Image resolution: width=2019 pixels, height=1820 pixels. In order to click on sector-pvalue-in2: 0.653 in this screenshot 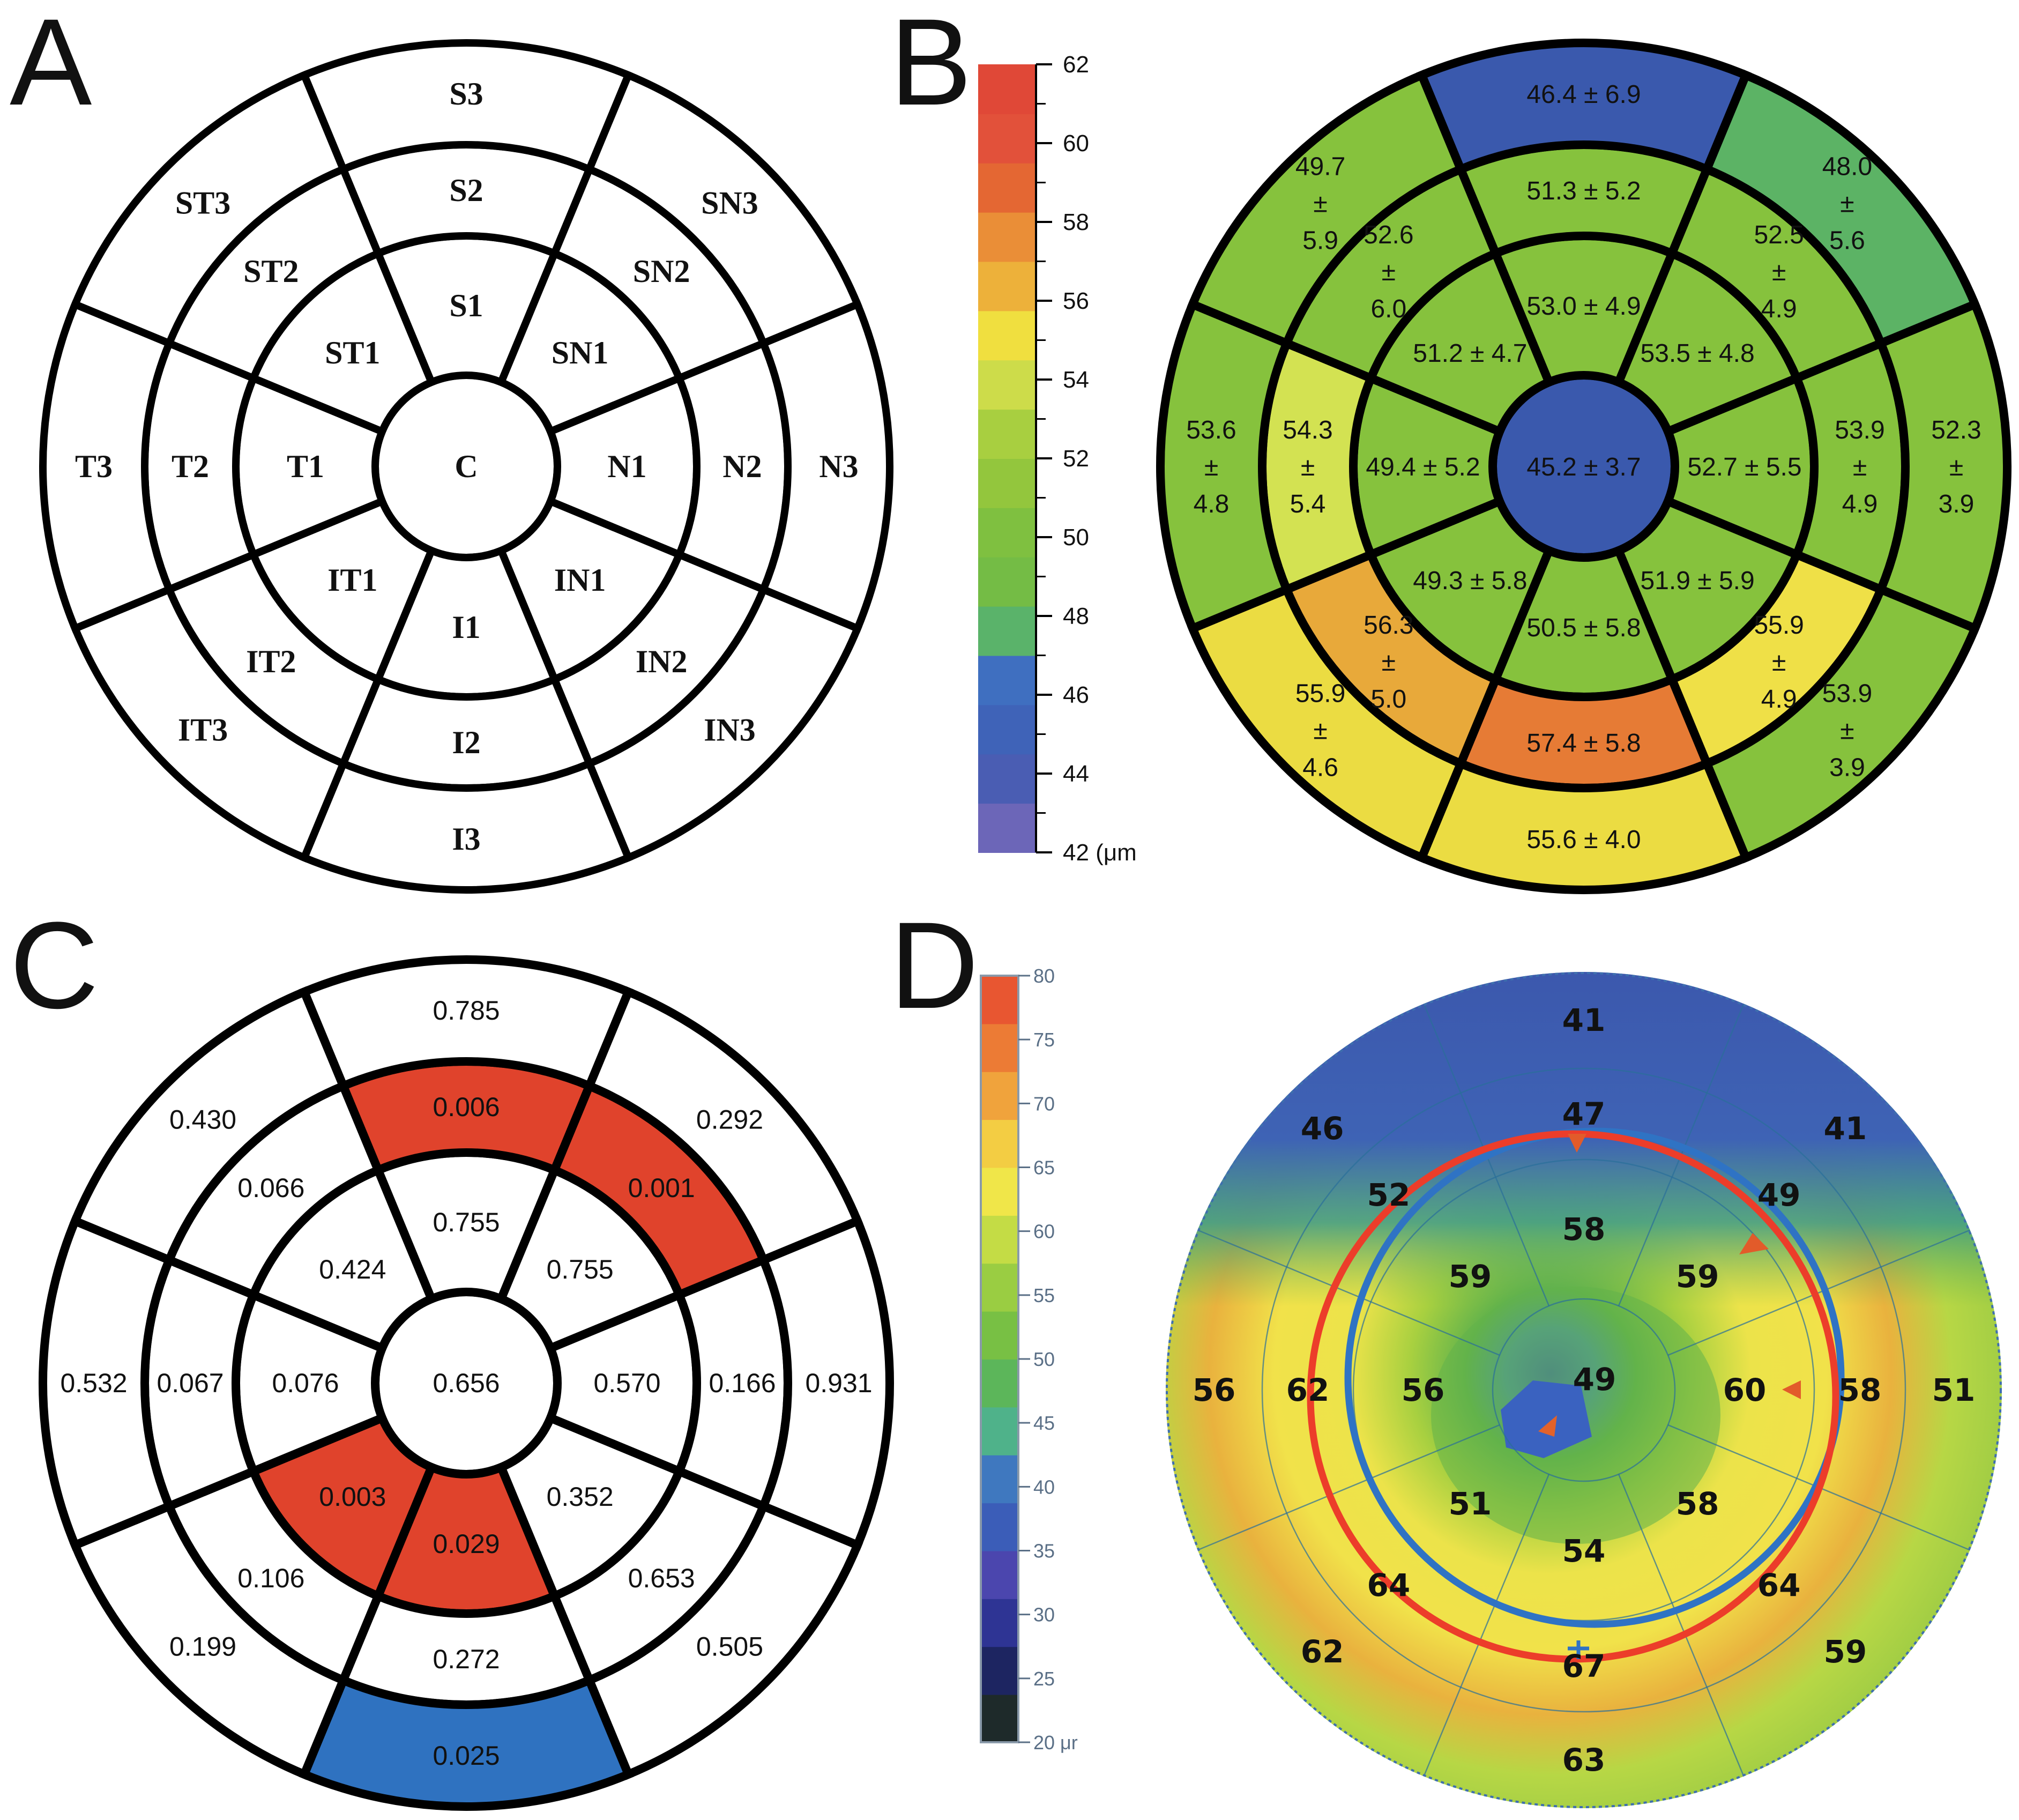, I will do `click(661, 1578)`.